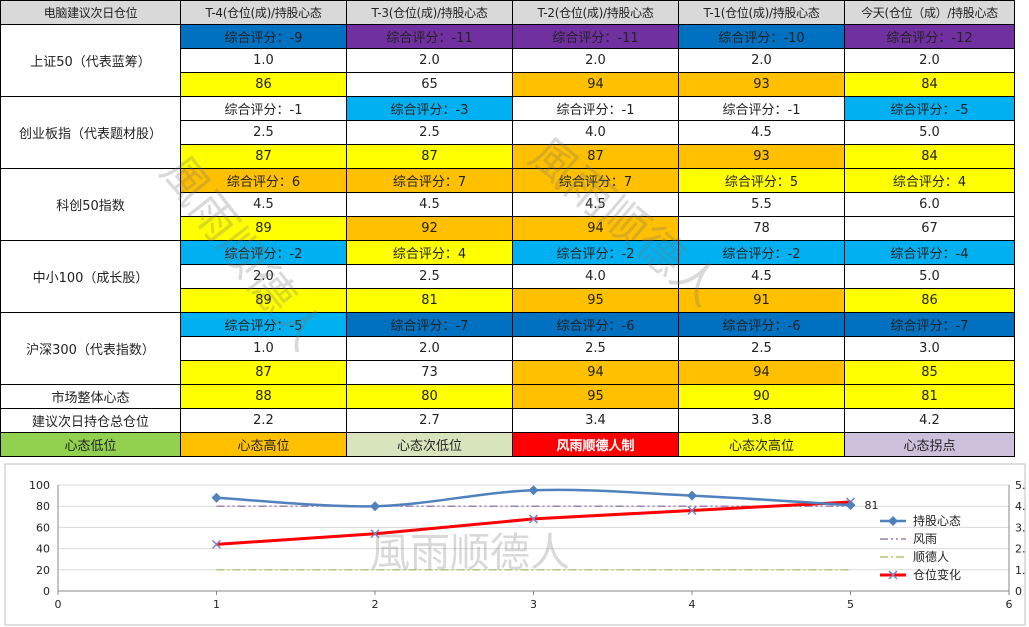  Describe the element at coordinates (595, 444) in the screenshot. I see `legend-cell: 风雨顺德人制` at that location.